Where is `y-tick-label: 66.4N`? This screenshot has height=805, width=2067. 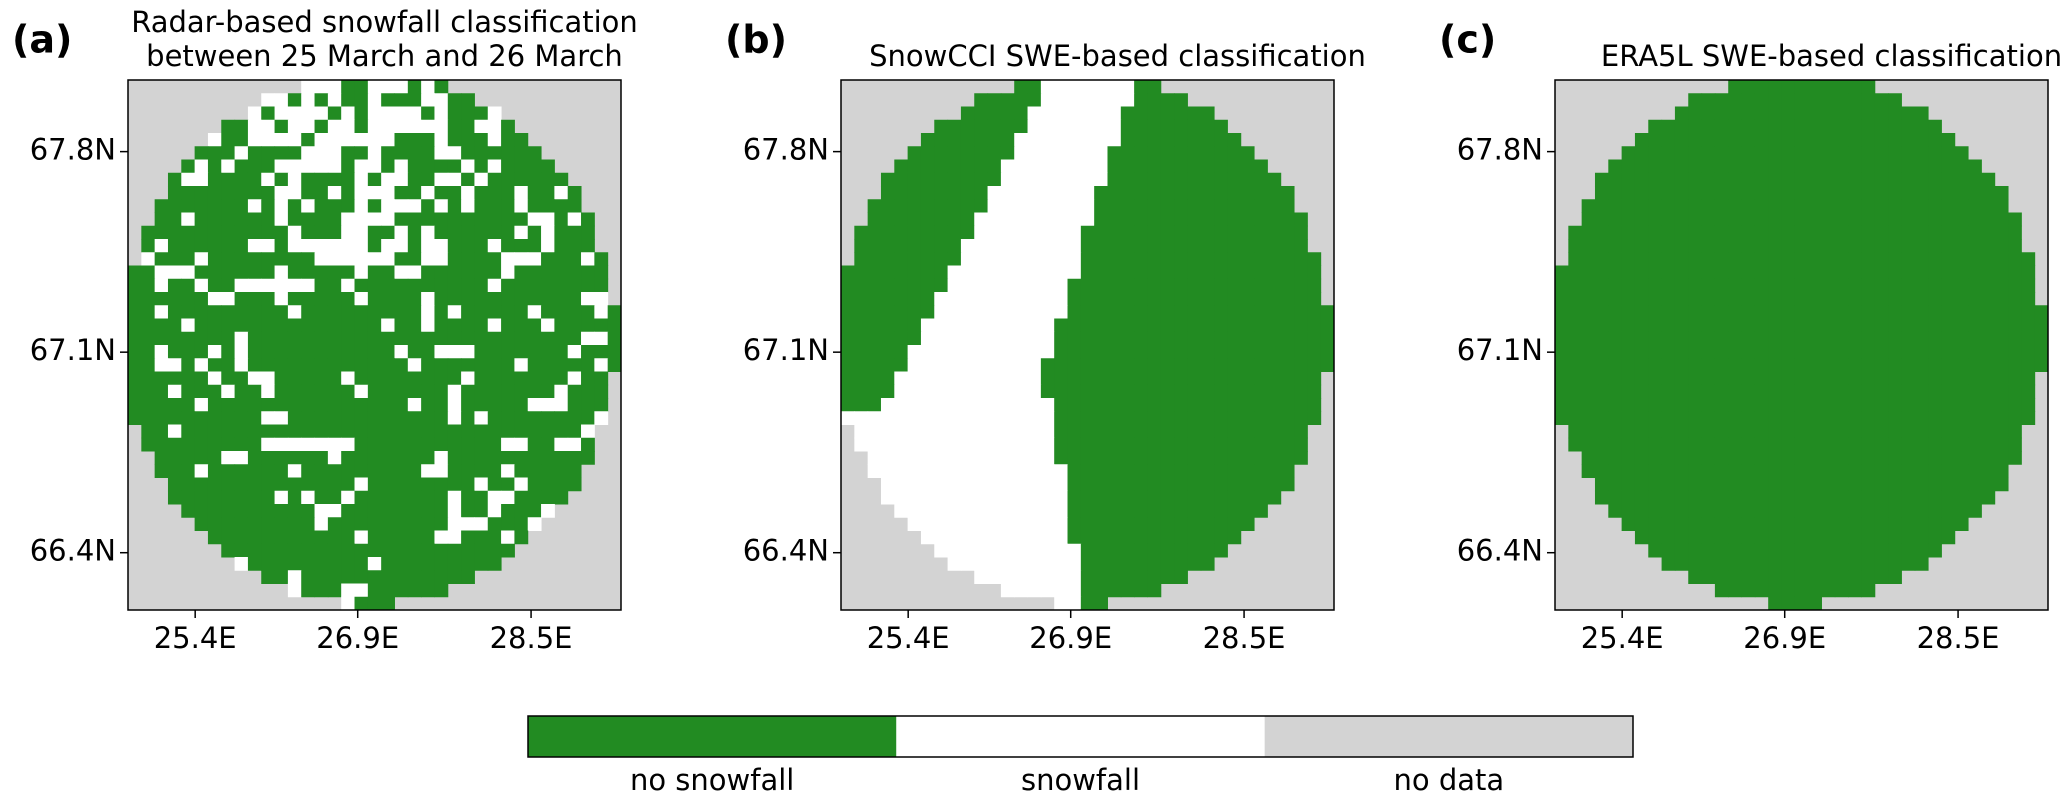 y-tick-label: 66.4N is located at coordinates (73, 551).